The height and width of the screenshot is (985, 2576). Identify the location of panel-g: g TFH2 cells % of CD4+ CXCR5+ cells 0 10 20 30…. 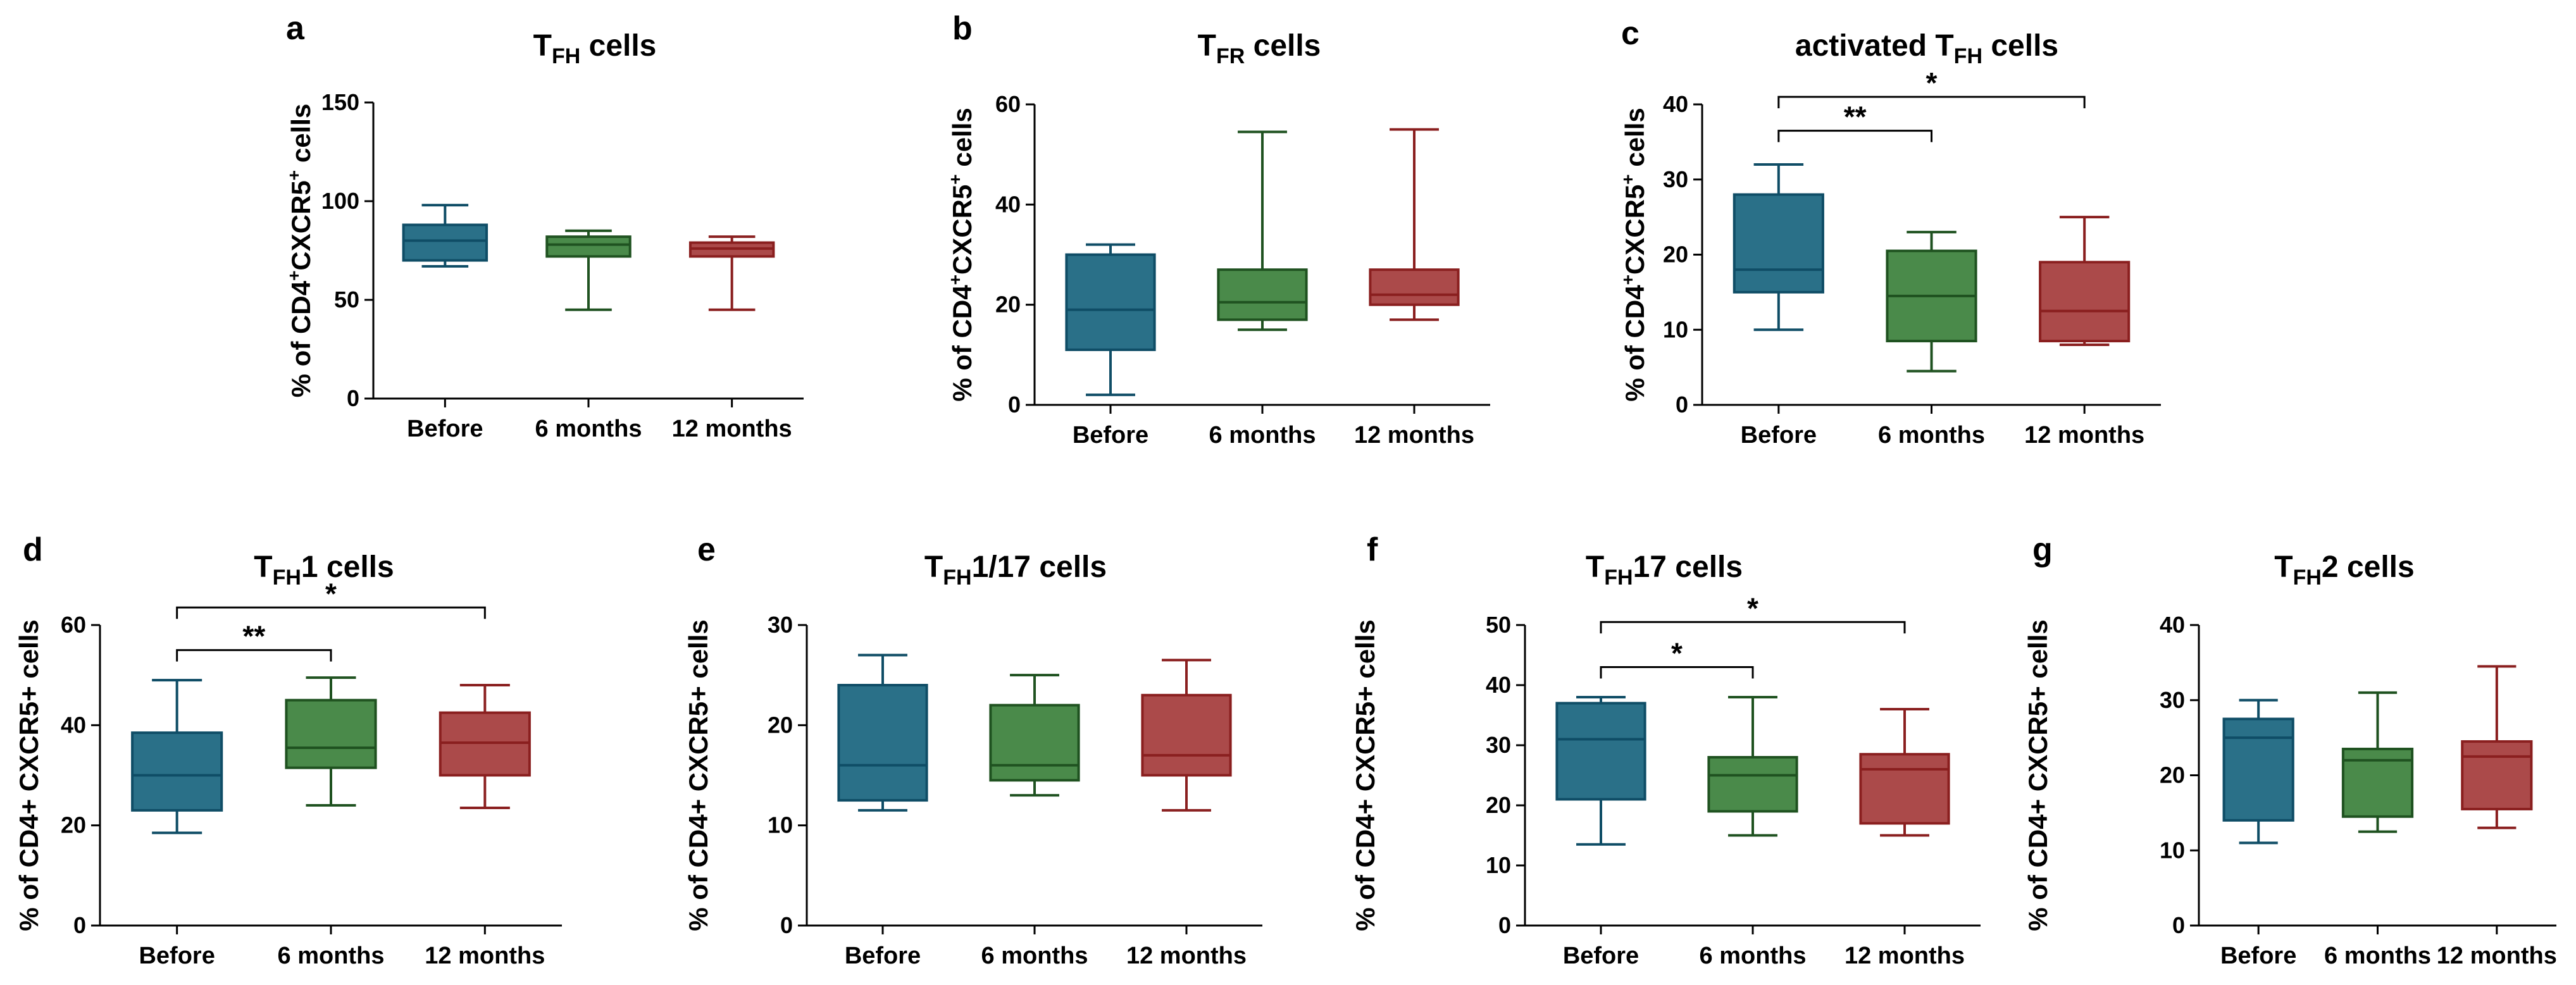
(2290, 750).